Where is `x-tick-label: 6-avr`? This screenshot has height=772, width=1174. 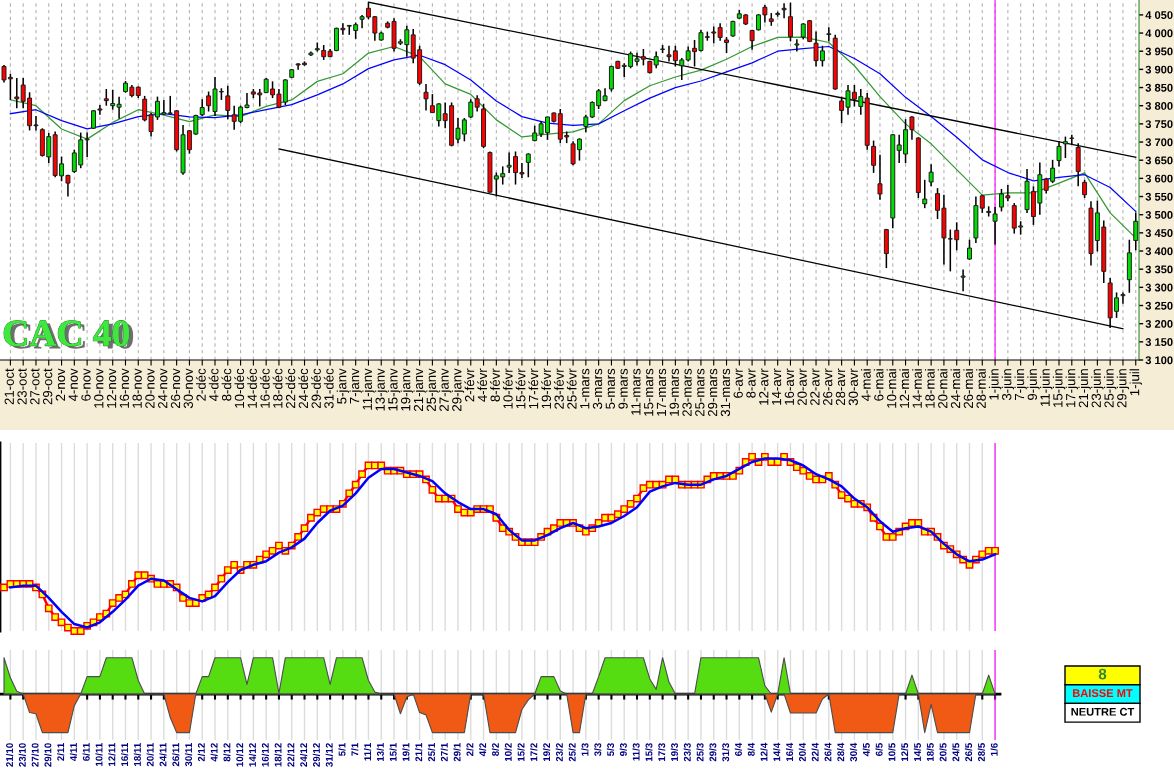 x-tick-label: 6-avr is located at coordinates (738, 383).